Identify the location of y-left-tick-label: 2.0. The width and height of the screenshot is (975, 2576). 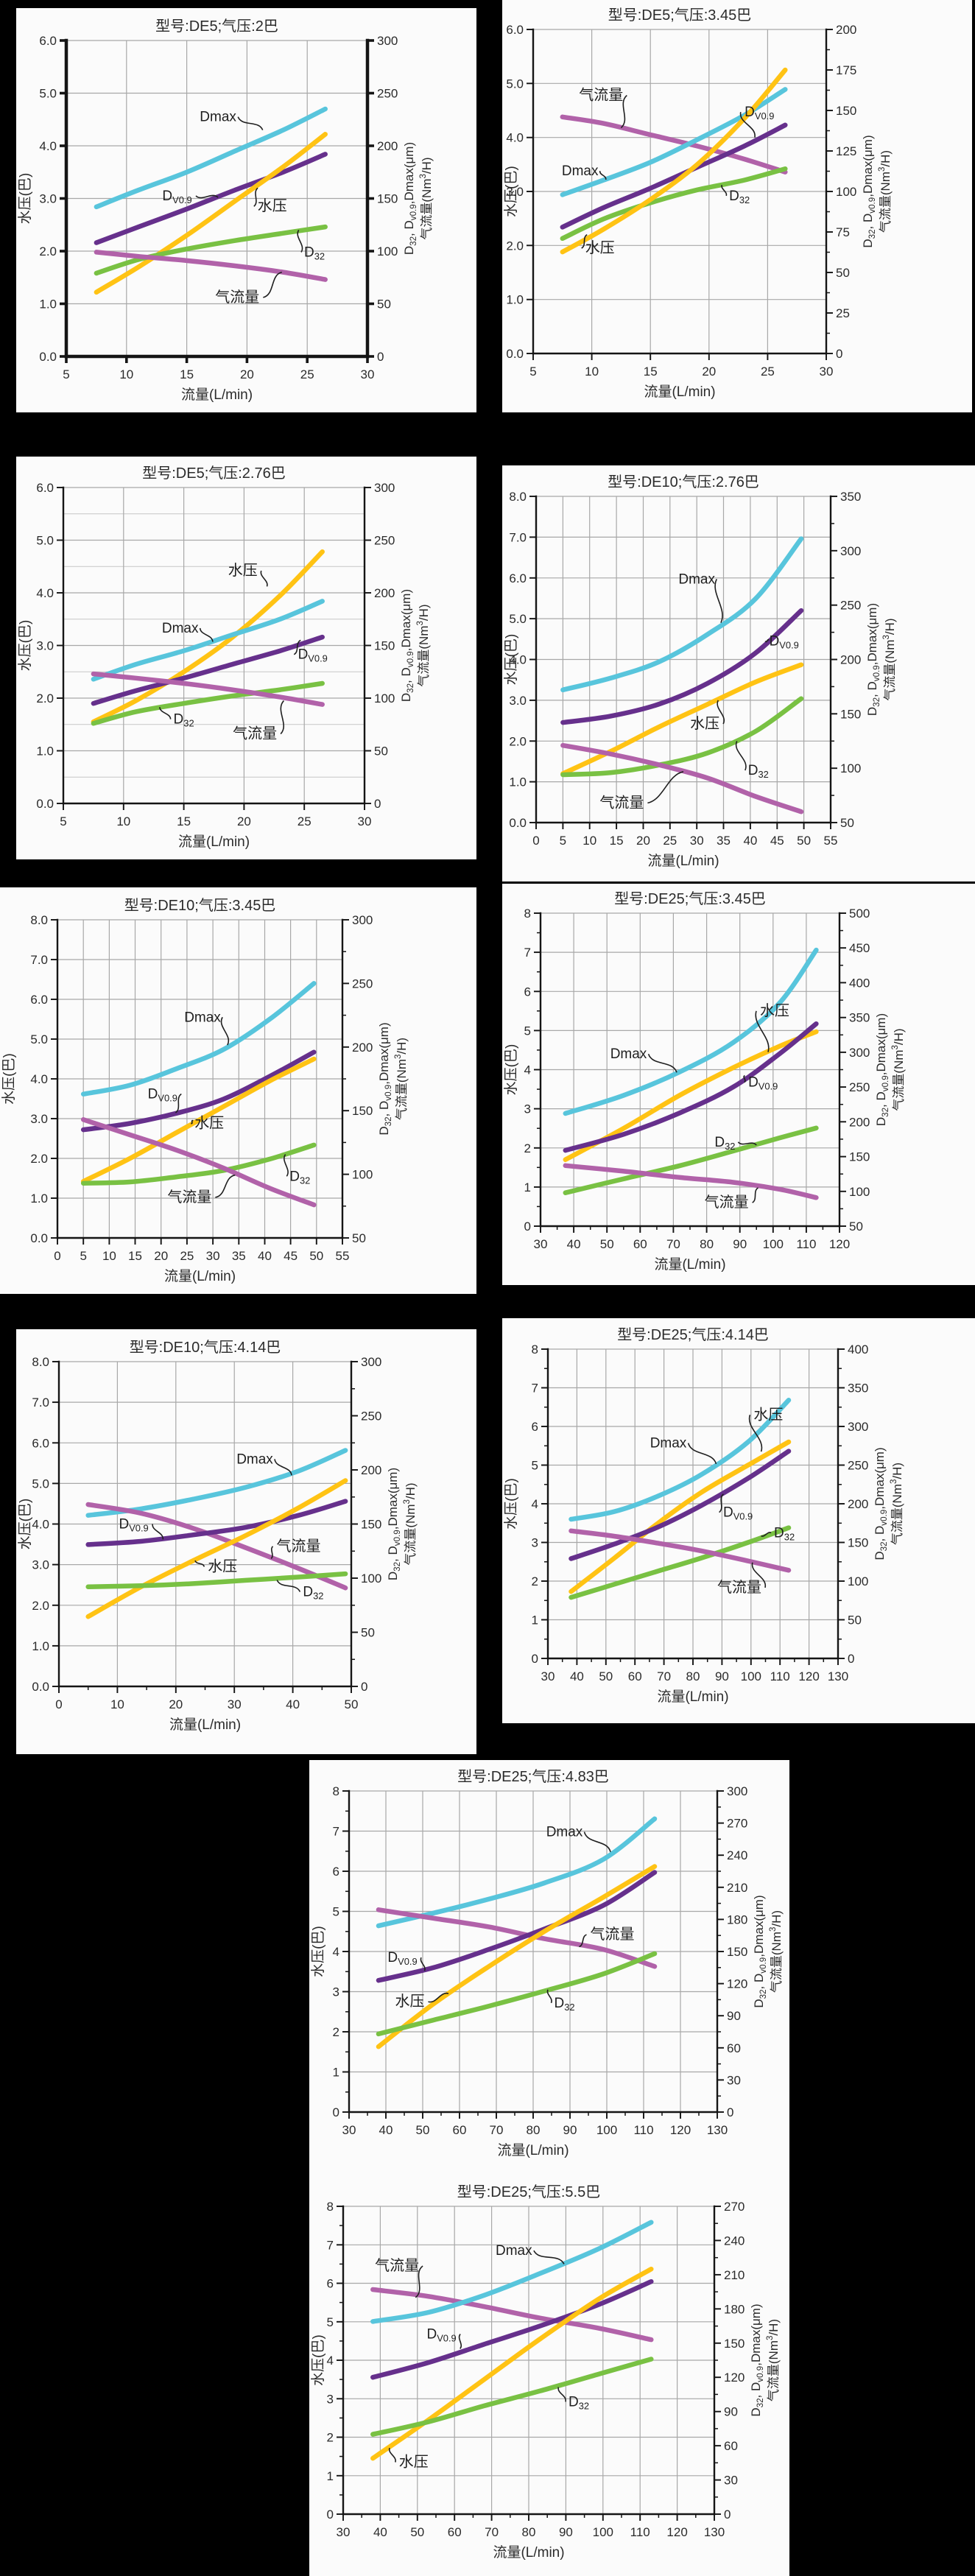
(40, 1606).